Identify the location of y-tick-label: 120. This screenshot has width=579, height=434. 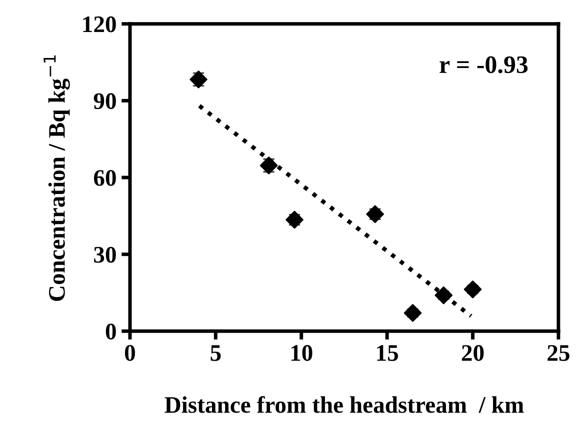
(99, 24).